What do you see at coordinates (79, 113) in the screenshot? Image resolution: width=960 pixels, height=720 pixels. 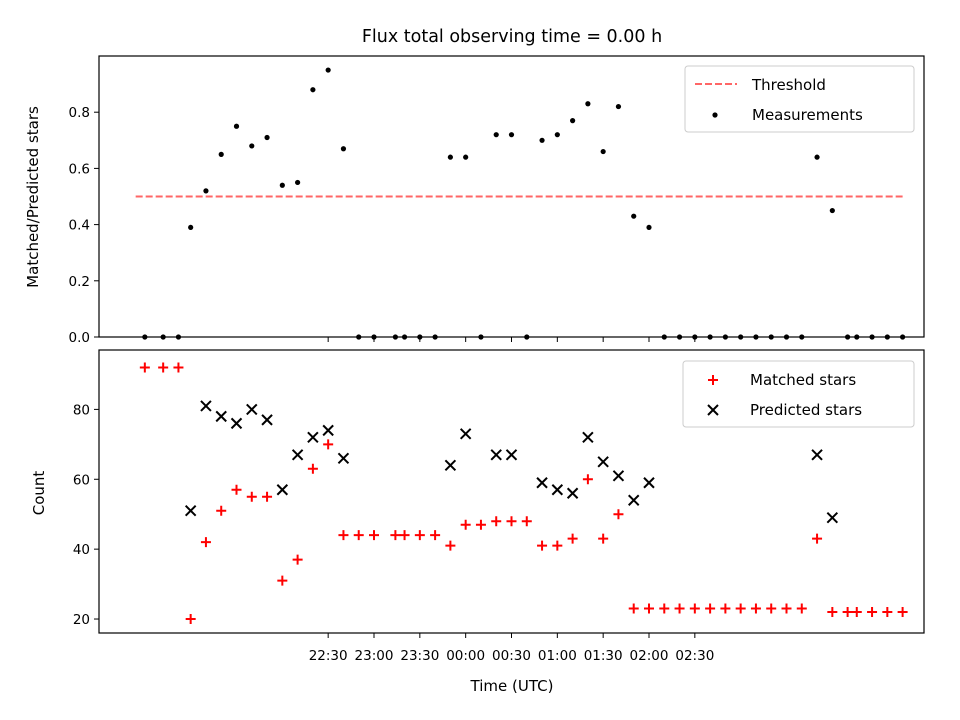 I see `top-y-tick-label: 0.8` at bounding box center [79, 113].